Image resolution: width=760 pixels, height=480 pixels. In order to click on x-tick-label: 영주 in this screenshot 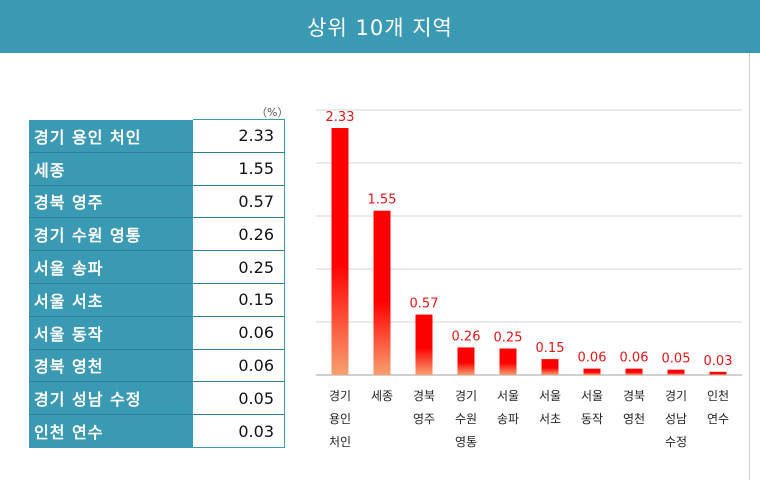, I will do `click(424, 419)`.